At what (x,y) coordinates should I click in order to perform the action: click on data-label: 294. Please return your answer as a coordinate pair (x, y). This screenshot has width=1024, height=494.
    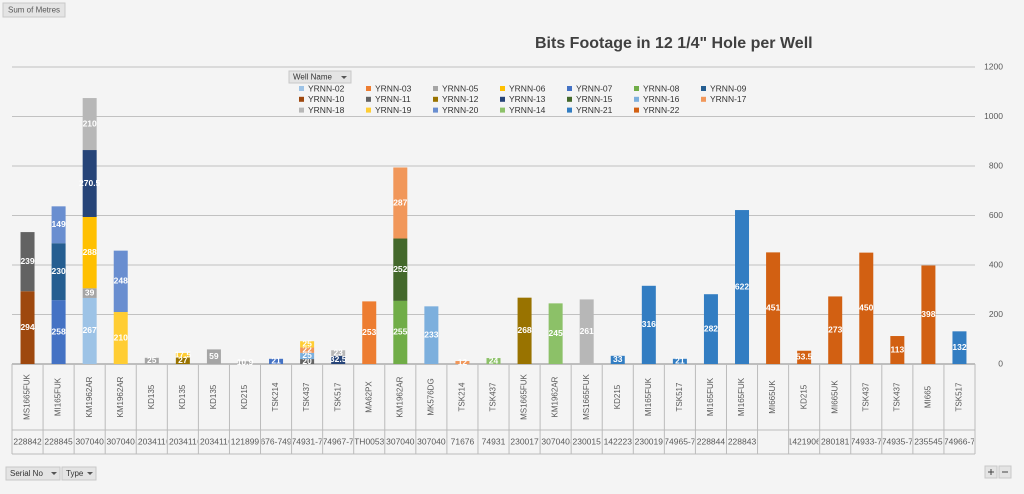
    Looking at the image, I should click on (27, 327).